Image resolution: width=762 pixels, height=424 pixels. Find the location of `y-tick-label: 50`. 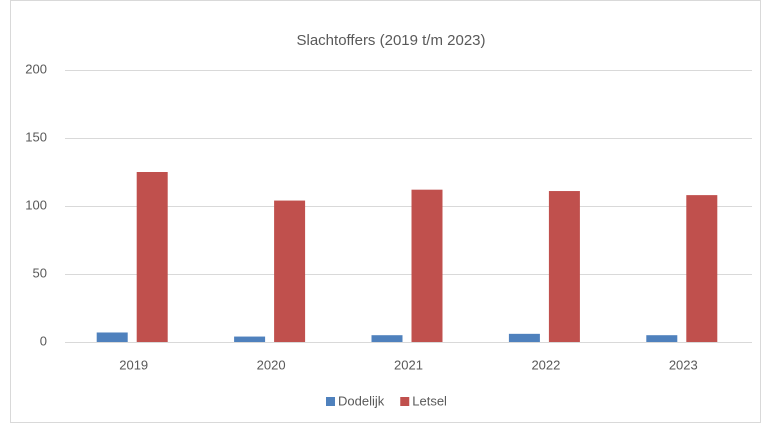

y-tick-label: 50 is located at coordinates (40, 272).